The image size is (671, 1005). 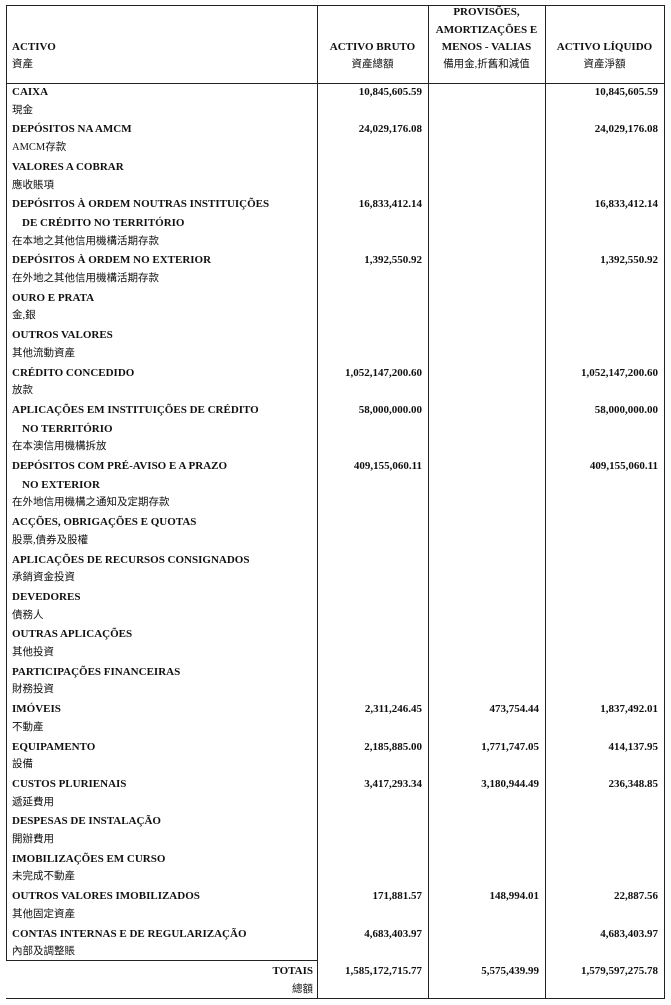 I want to click on row-label: DEPÓSITOS À ORDEM NOUTRAS INSTITUIÇÕES, so click(x=141, y=204).